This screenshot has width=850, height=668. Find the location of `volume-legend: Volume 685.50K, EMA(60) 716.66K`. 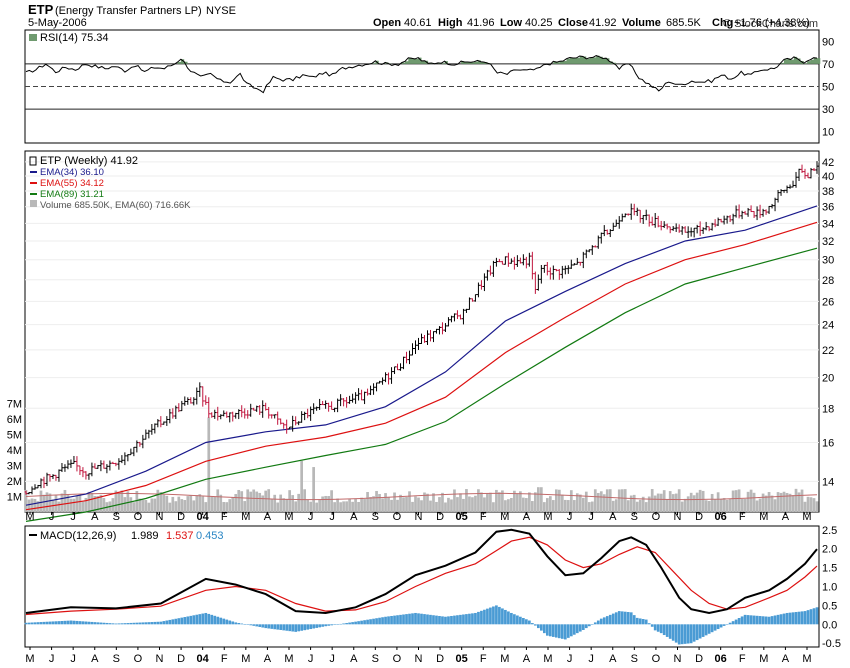

volume-legend: Volume 685.50K, EMA(60) 716.66K is located at coordinates (115, 205).